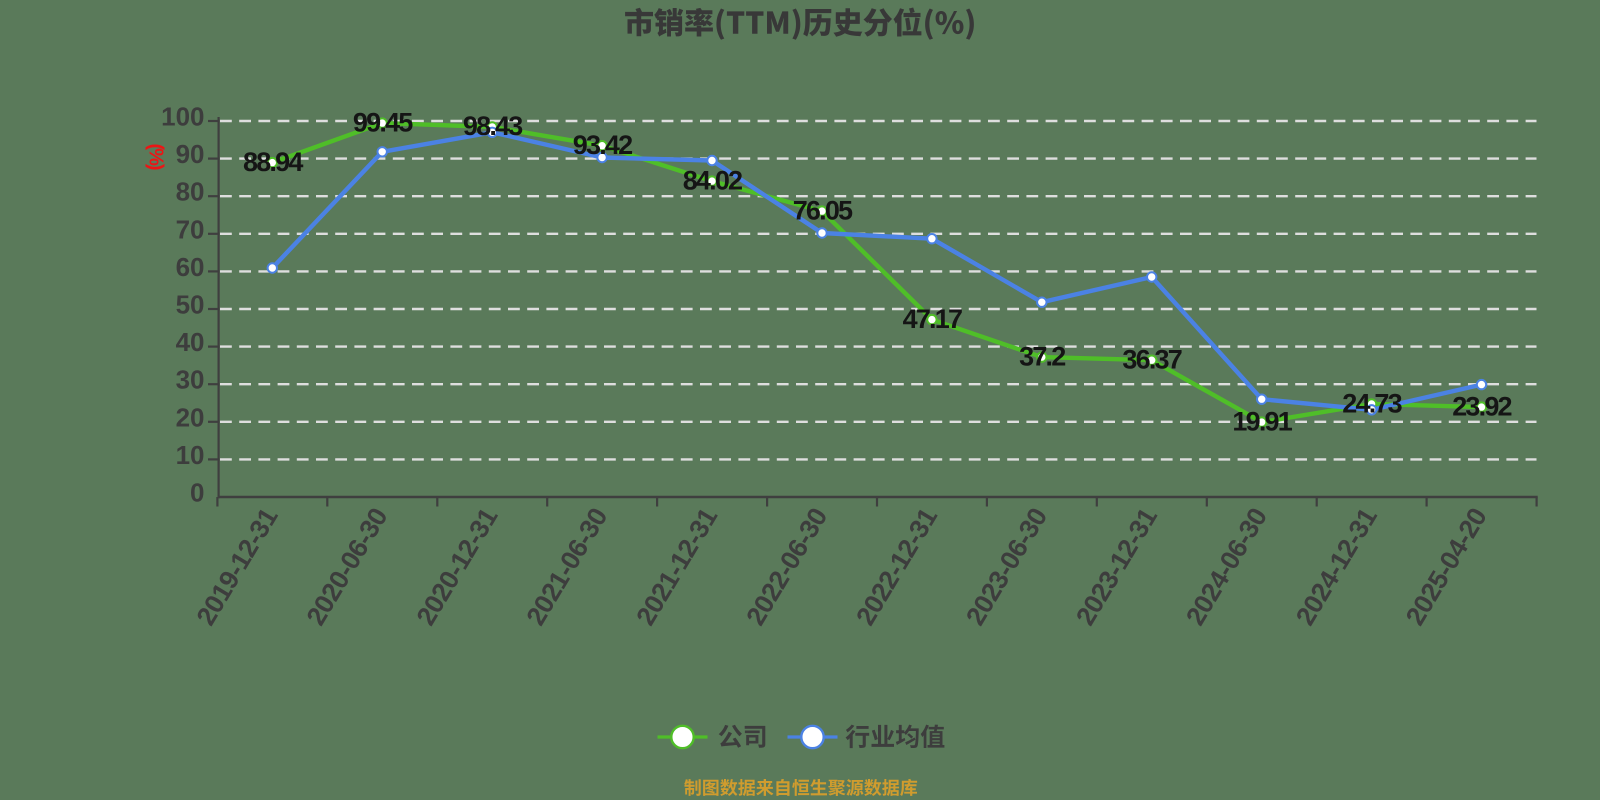  What do you see at coordinates (190, 192) in the screenshot?
I see `svg-text: 80` at bounding box center [190, 192].